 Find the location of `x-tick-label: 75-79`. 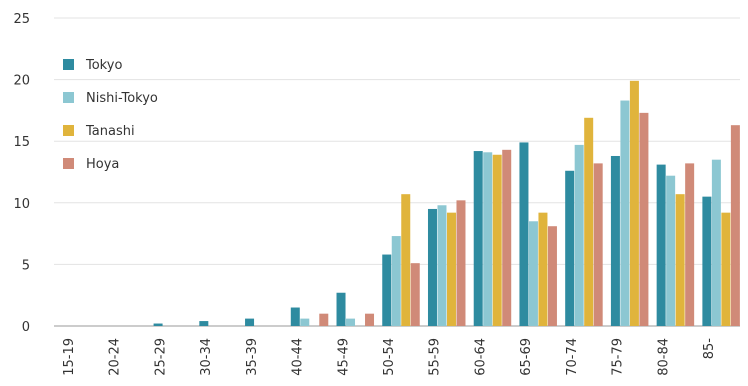

x-tick-label: 75-79 is located at coordinates (618, 357).